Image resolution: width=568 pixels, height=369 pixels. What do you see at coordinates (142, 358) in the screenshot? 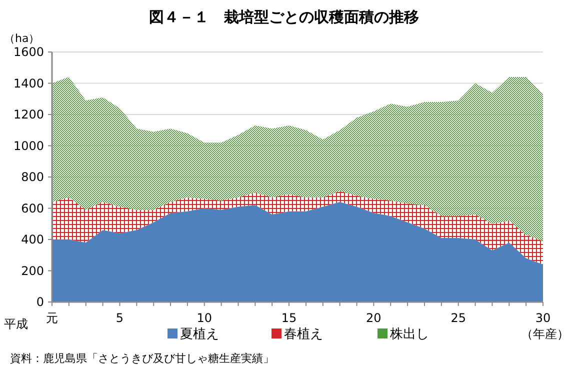
I see `text: 資料：鹿児島県「さとうきび及び甘しゃ糖生産実績」` at bounding box center [142, 358].